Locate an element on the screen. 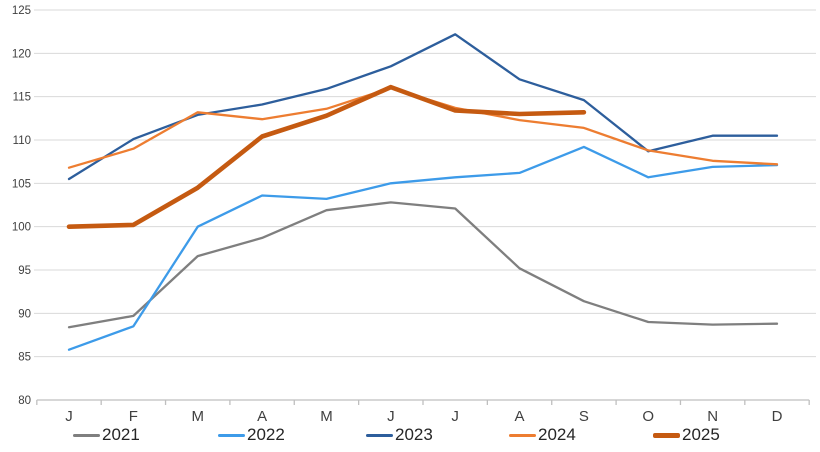 This screenshot has width=820, height=452. x-tick-label-0: J is located at coordinates (69, 416).